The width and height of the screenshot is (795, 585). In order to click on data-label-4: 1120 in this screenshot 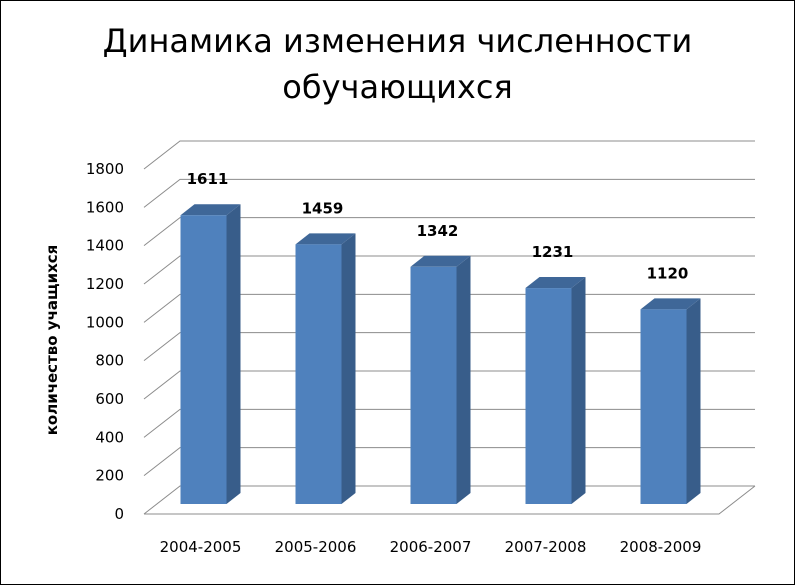, I will do `click(668, 273)`.